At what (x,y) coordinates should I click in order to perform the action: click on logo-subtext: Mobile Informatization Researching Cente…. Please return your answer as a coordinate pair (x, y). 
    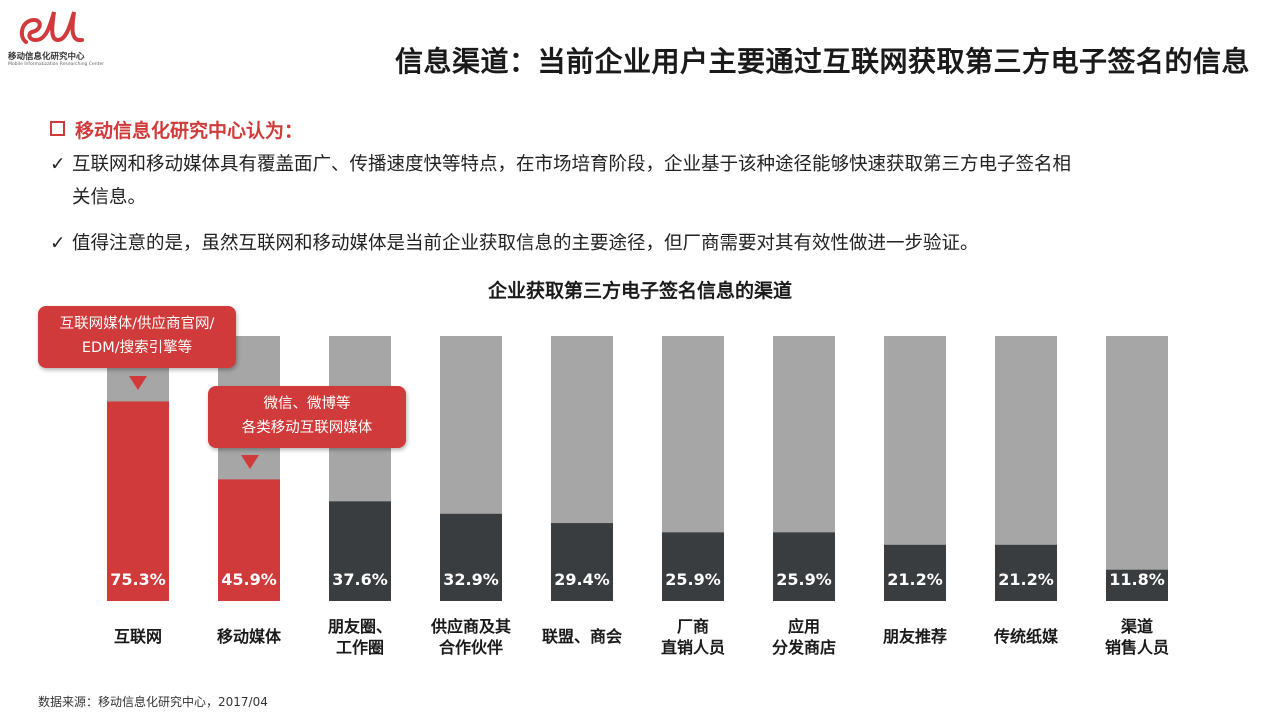
    Looking at the image, I should click on (56, 64).